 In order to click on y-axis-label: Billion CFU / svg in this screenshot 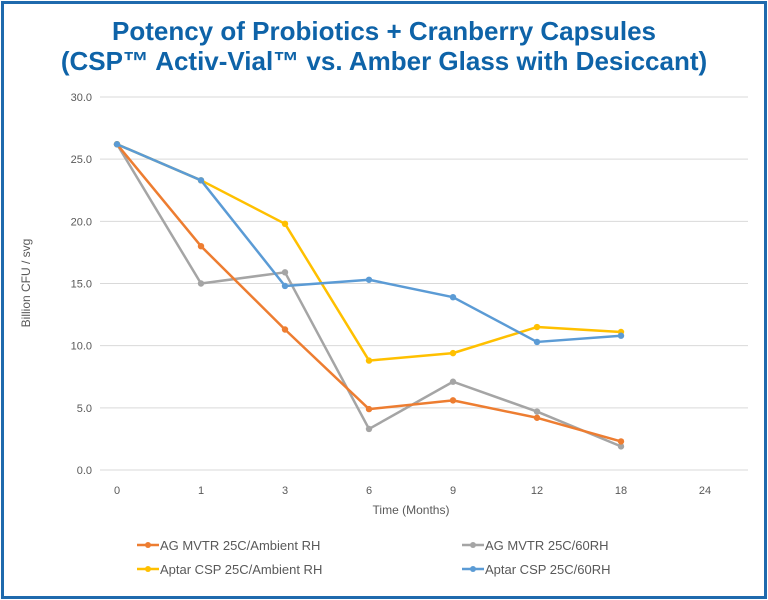, I will do `click(26, 283)`.